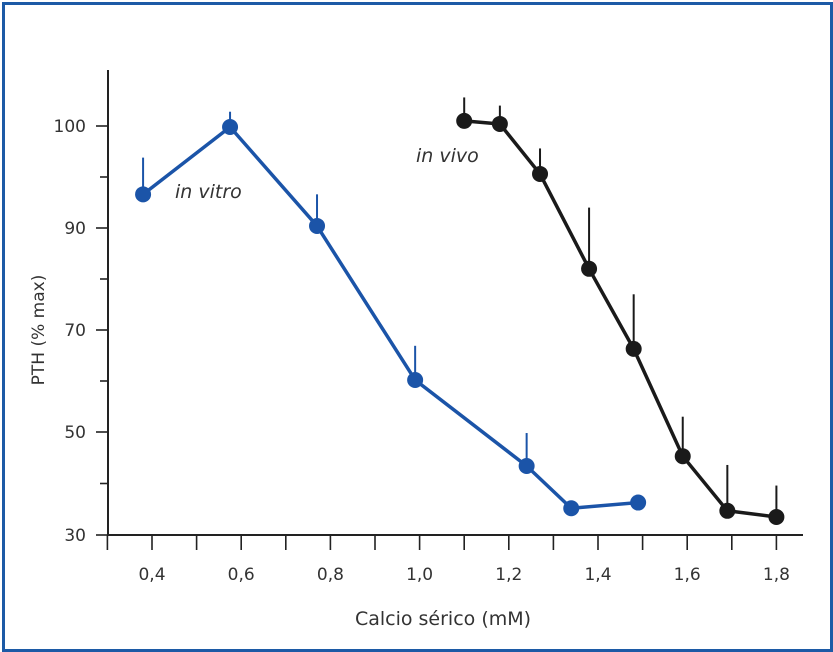  Describe the element at coordinates (447, 156) in the screenshot. I see `series-label-in-vivo: in vivo` at that location.